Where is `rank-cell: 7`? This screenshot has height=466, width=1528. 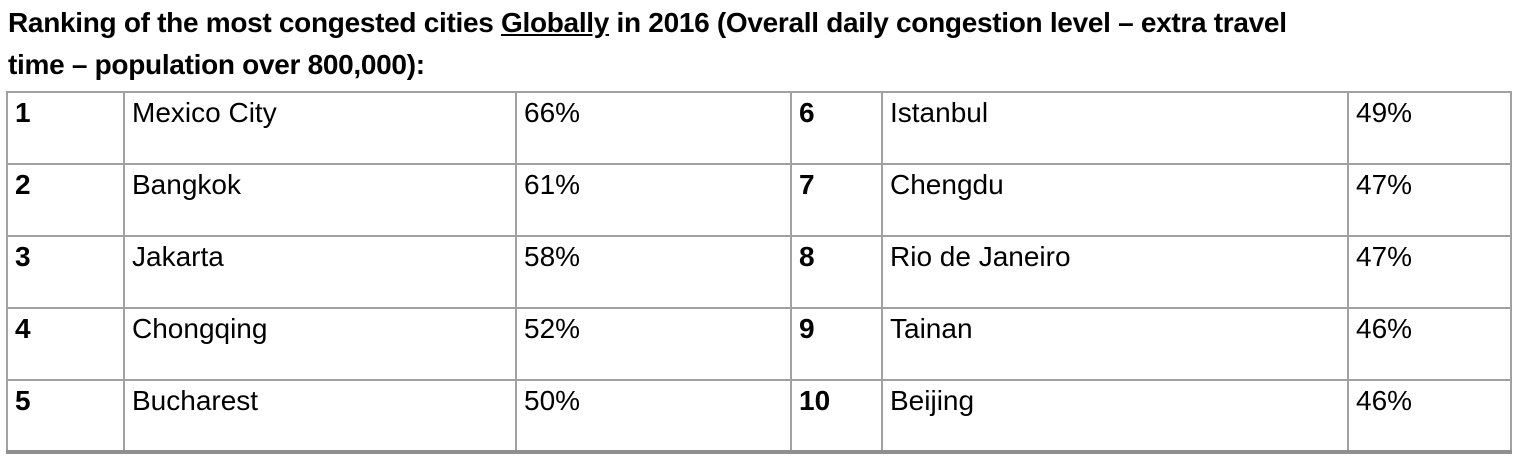
rank-cell: 7 is located at coordinates (836, 200).